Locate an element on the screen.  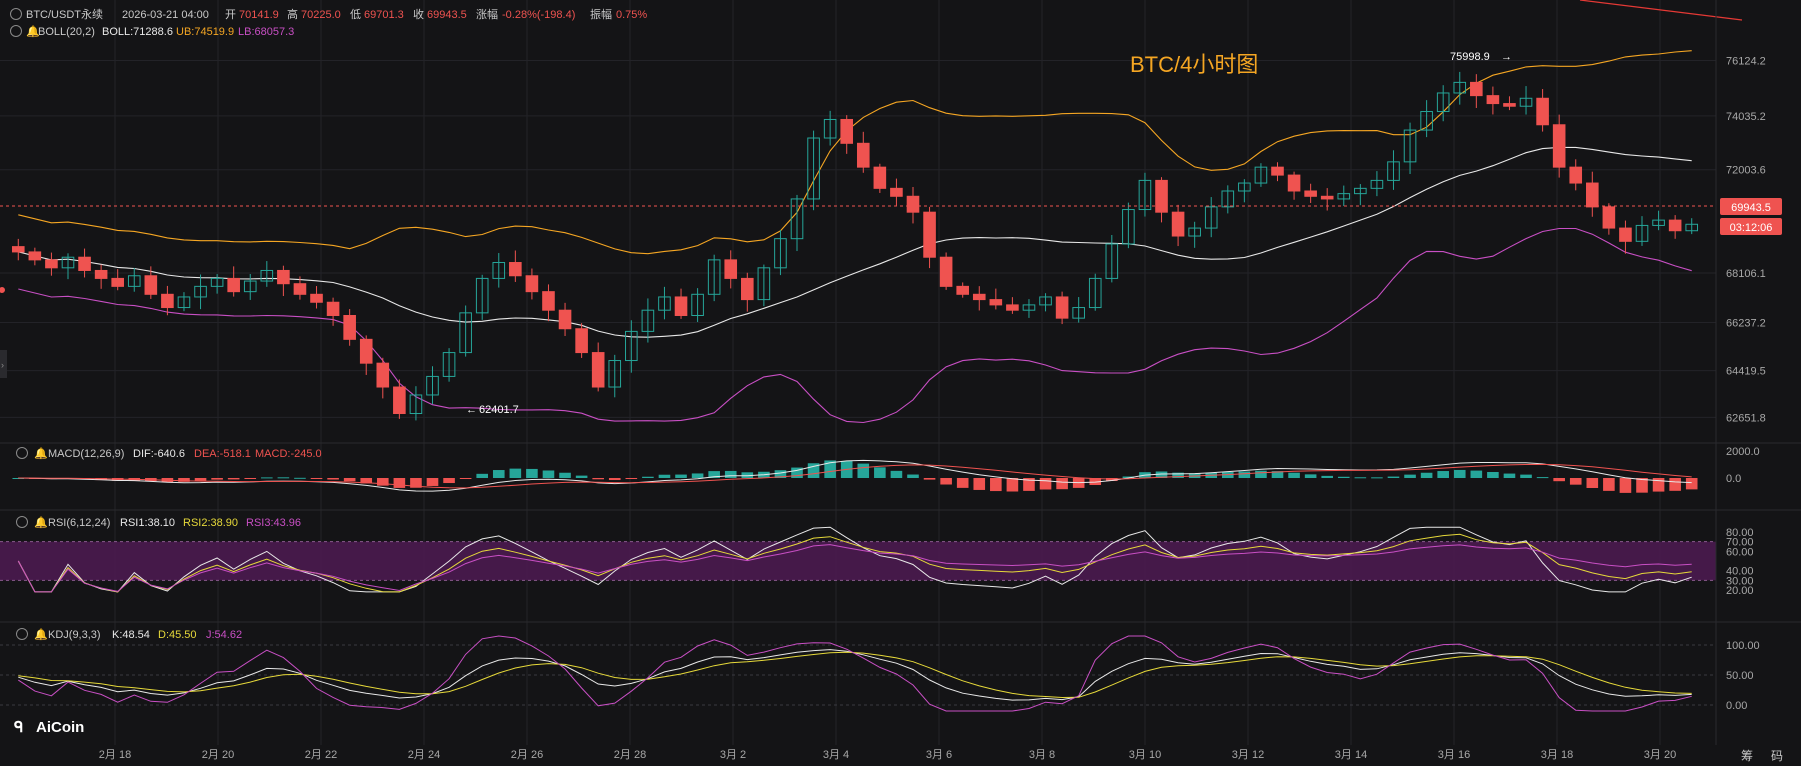
kdj-j-line is located at coordinates (855, 673).